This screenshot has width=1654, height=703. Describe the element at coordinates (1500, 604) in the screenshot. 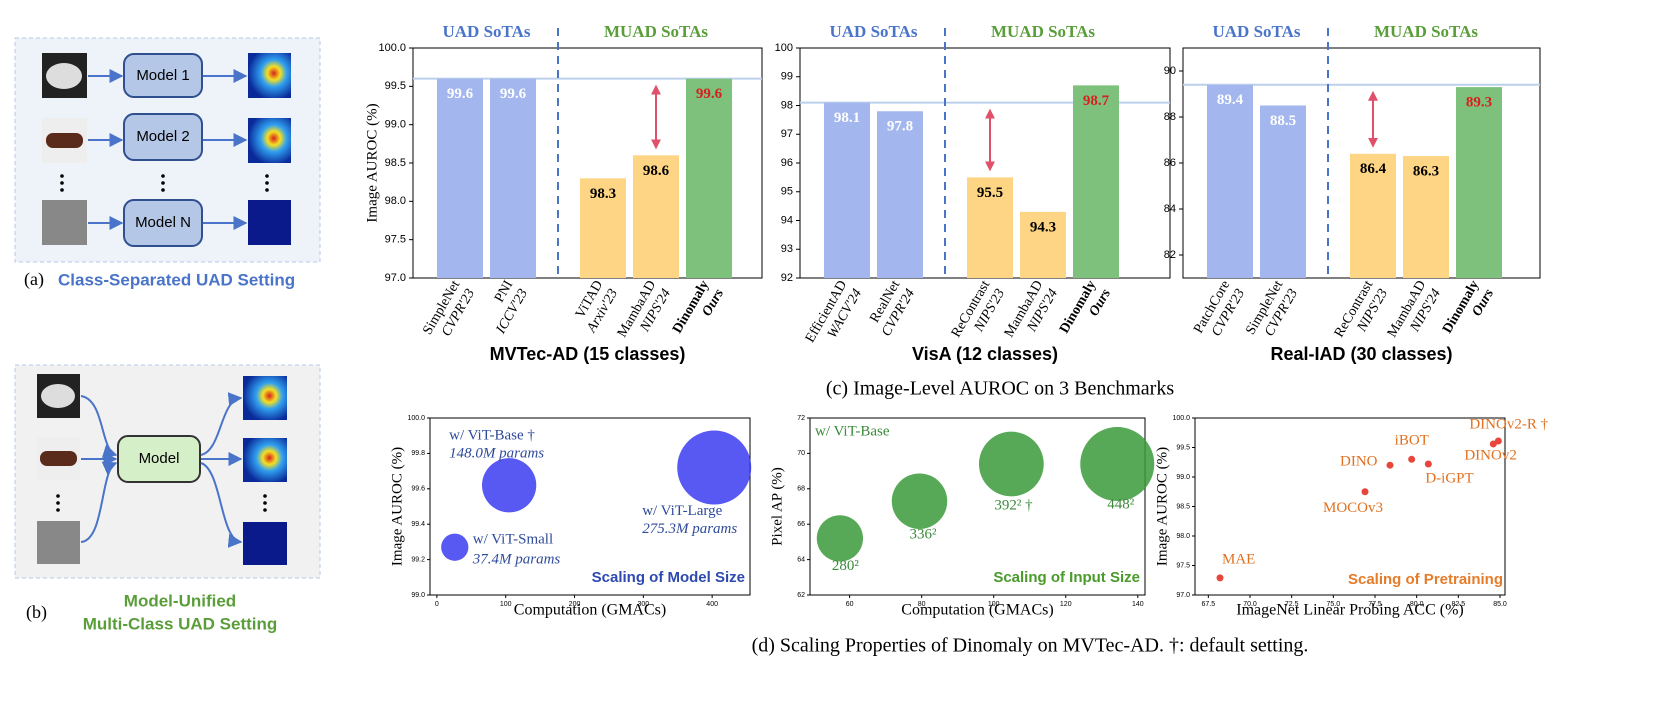

I see `x-tick-label: 85.0` at that location.